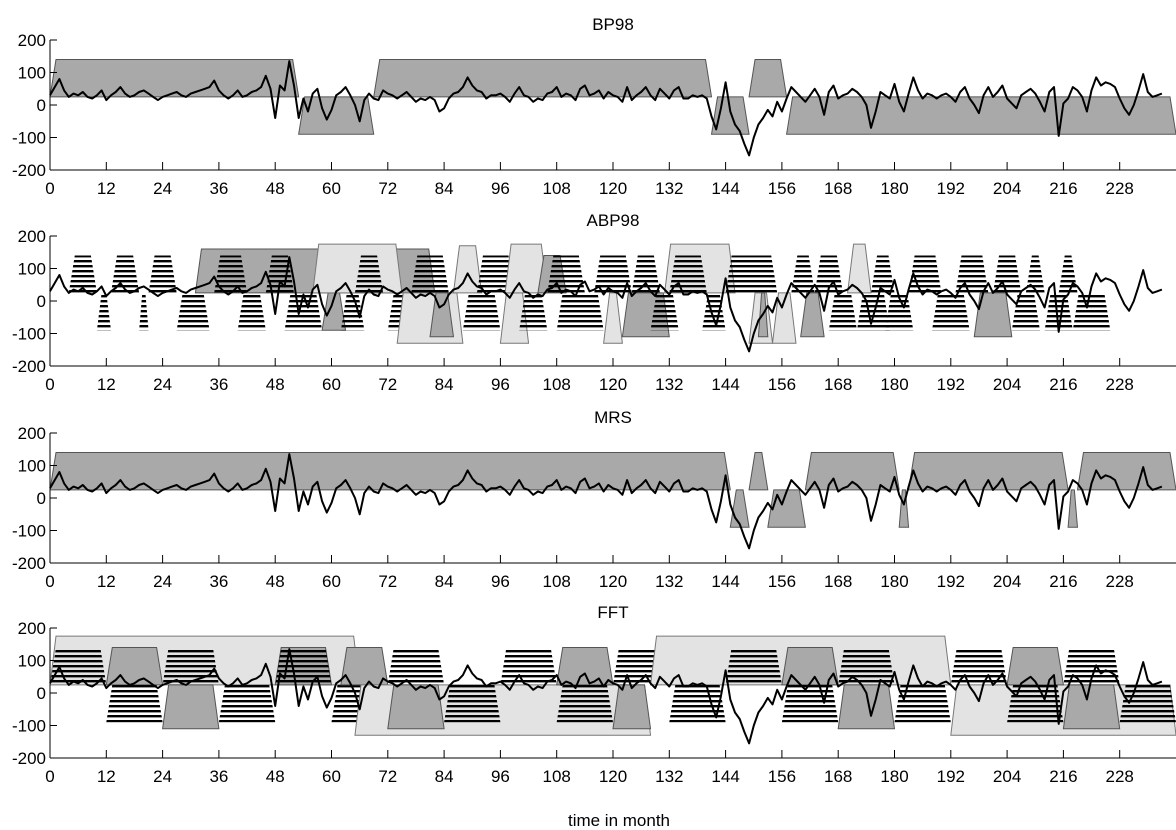  I want to click on chart-title: ABP98, so click(613, 220).